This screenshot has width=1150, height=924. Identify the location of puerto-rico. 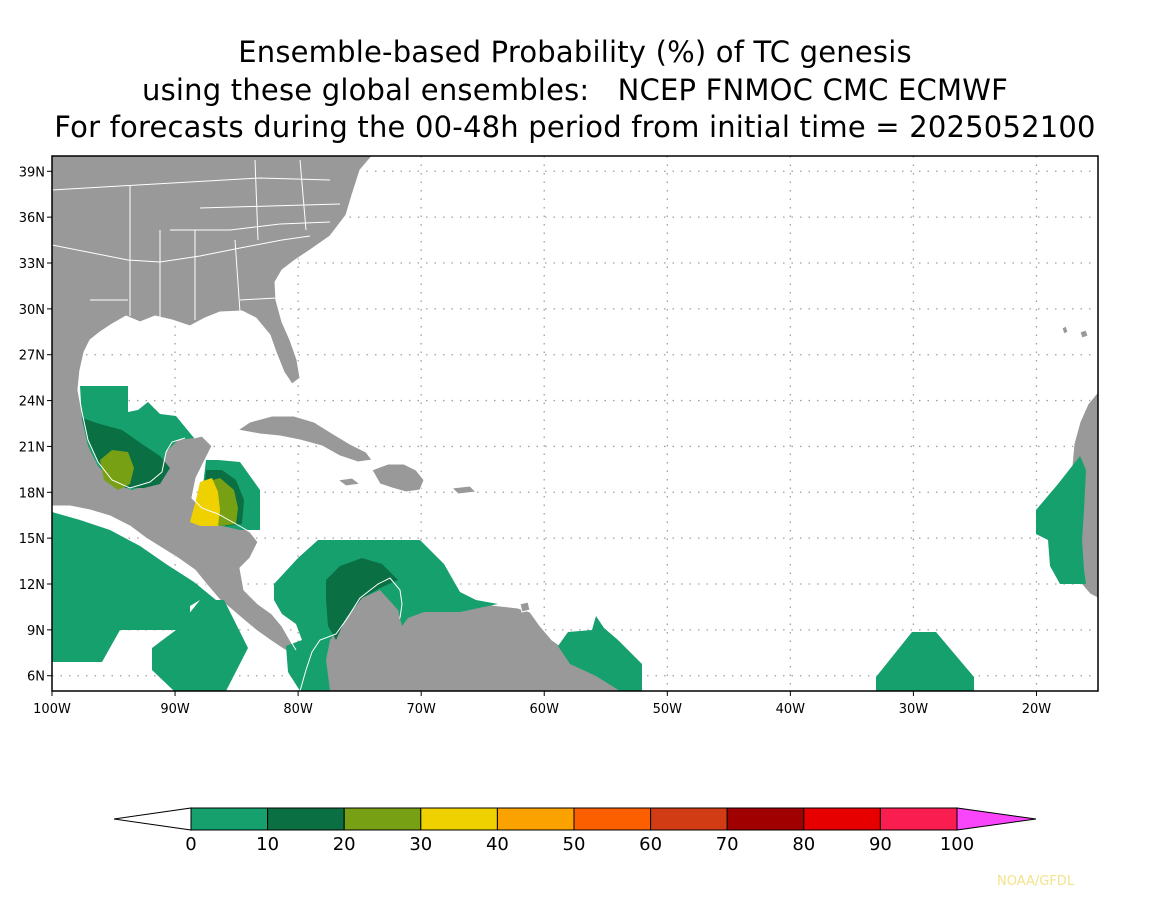
(464, 490).